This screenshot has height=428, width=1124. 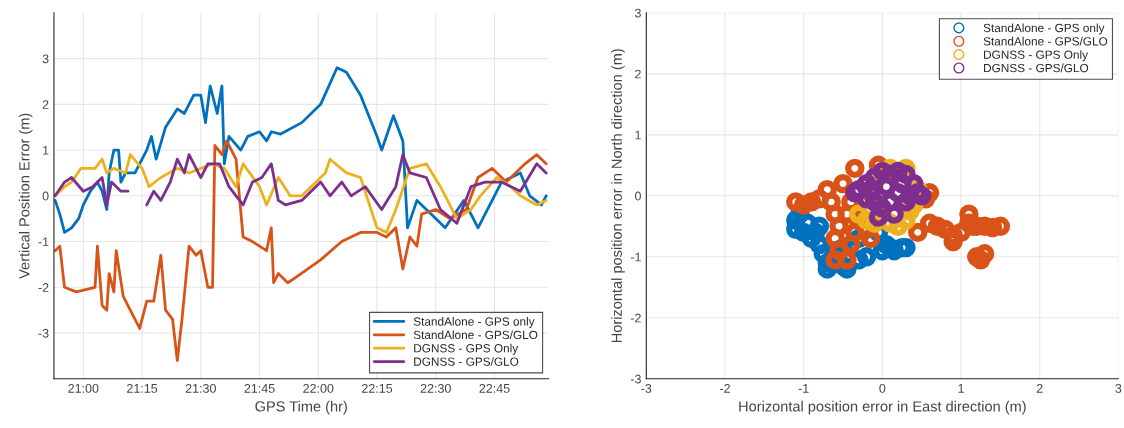 I want to click on x-axis-title: Horizontal position error in East direction (m), so click(x=882, y=407).